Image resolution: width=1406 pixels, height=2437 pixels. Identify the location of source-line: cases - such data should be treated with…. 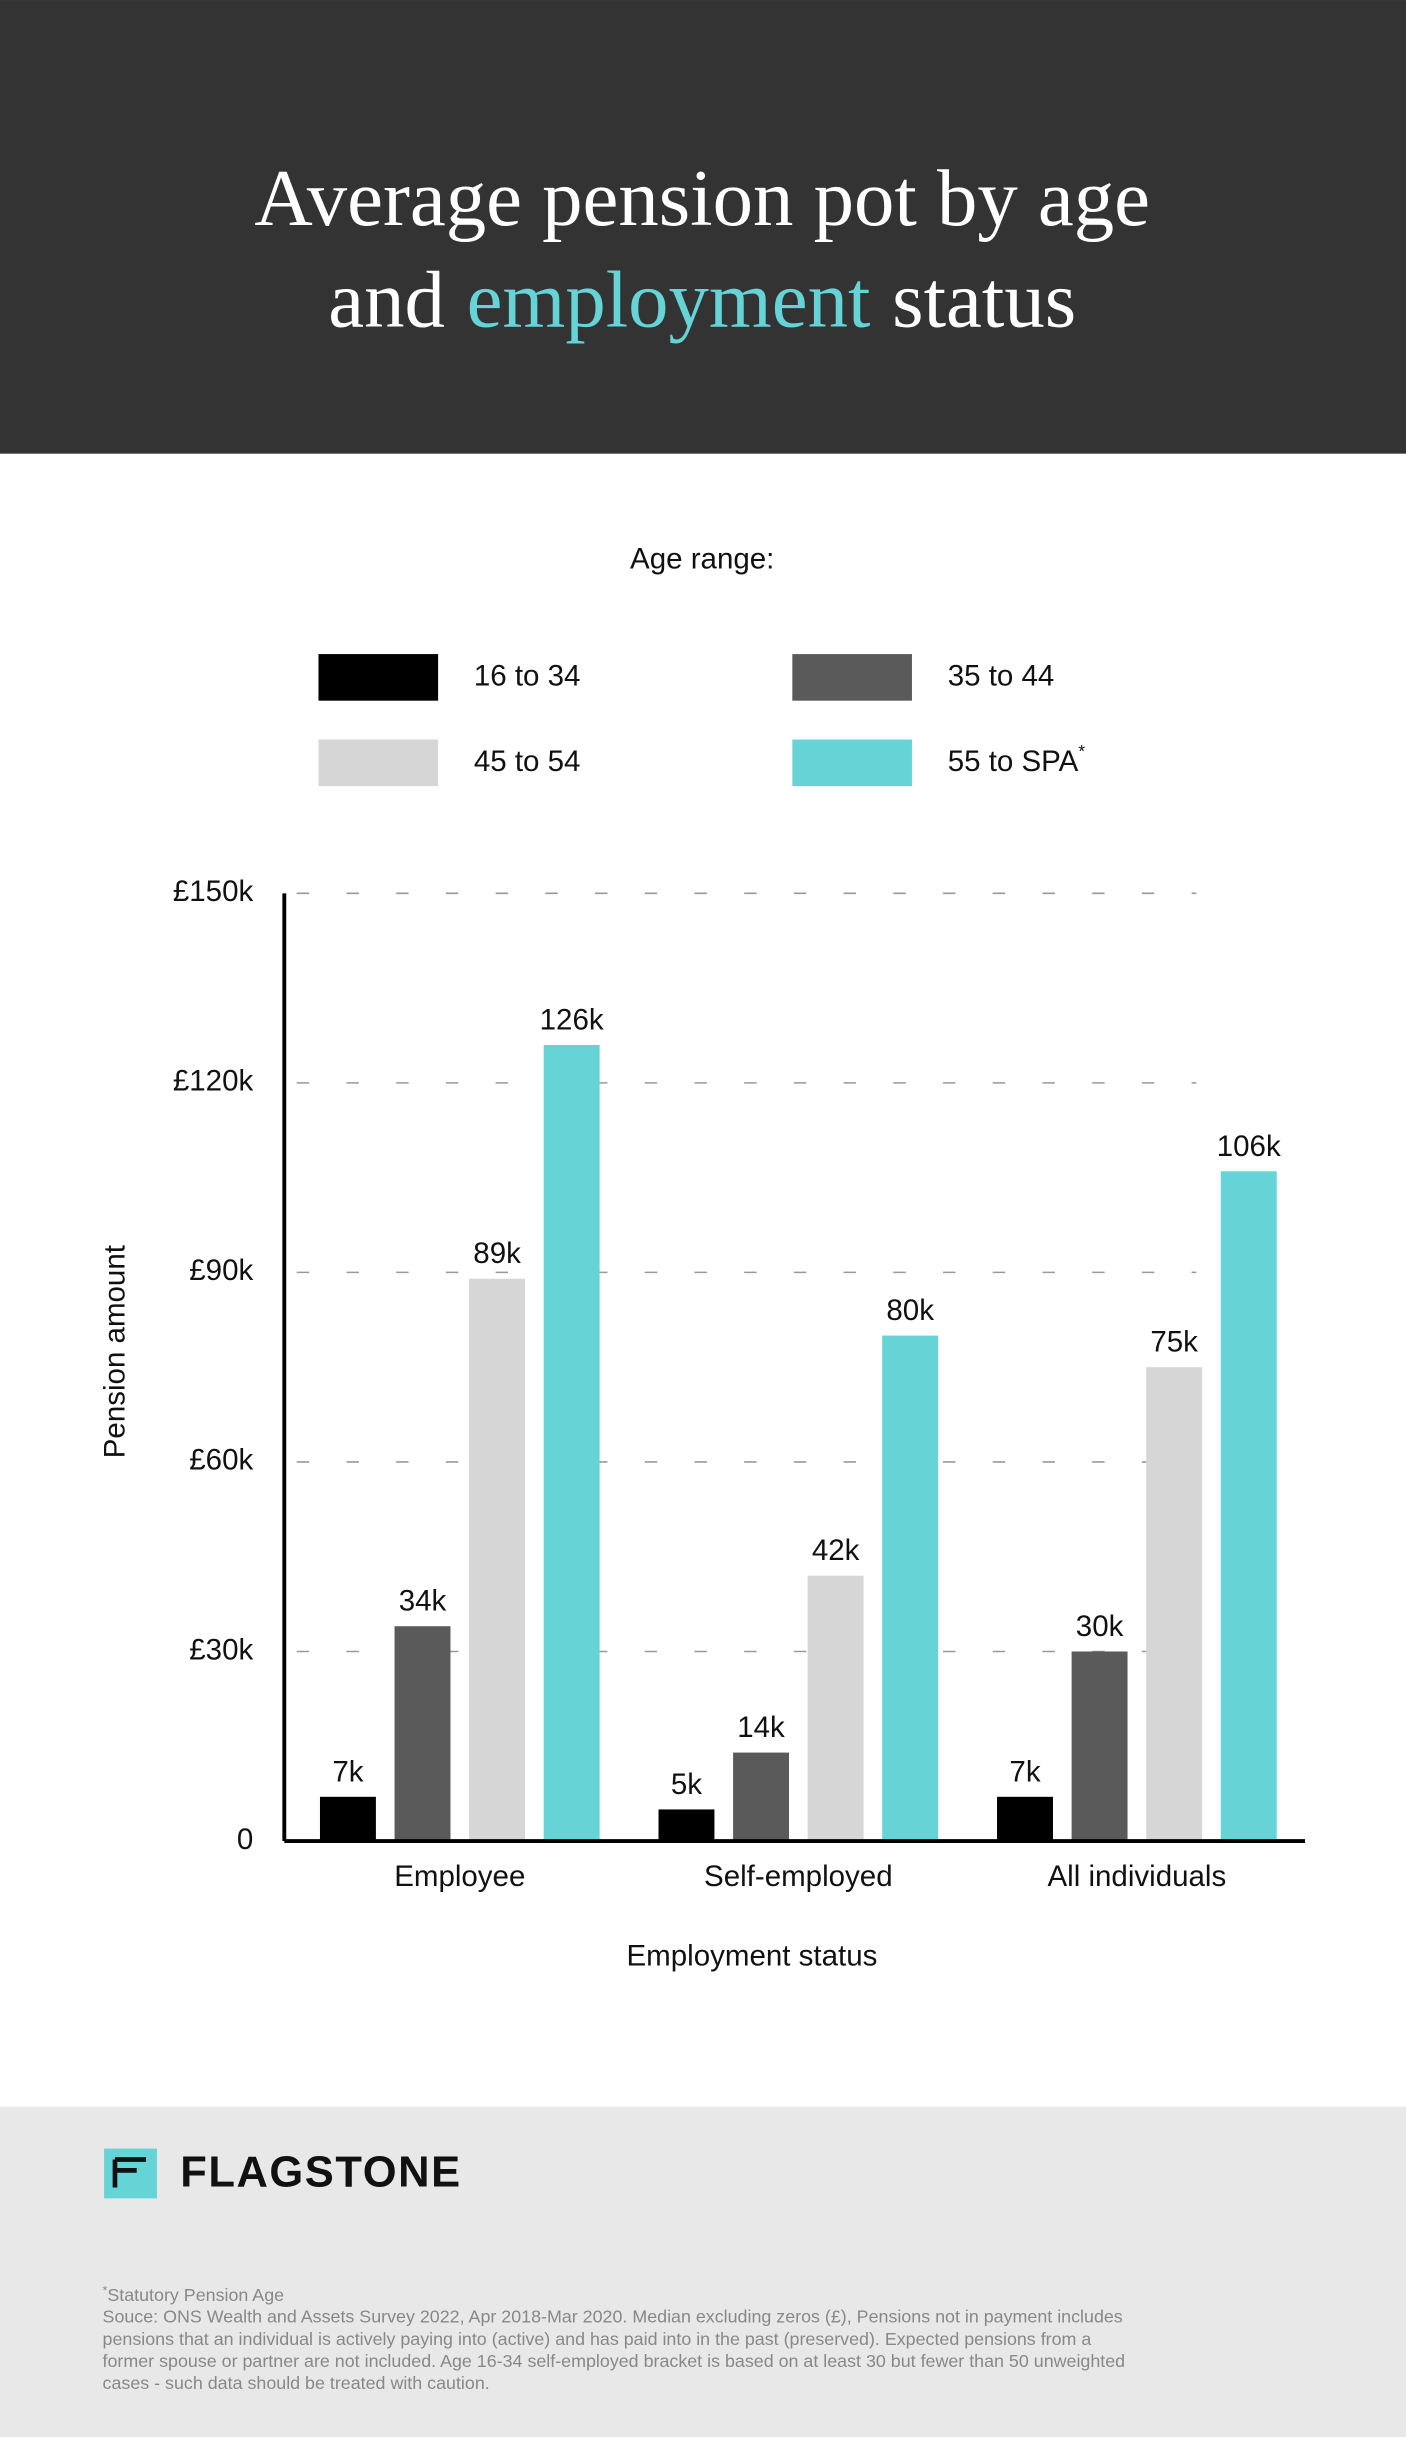
(296, 2383).